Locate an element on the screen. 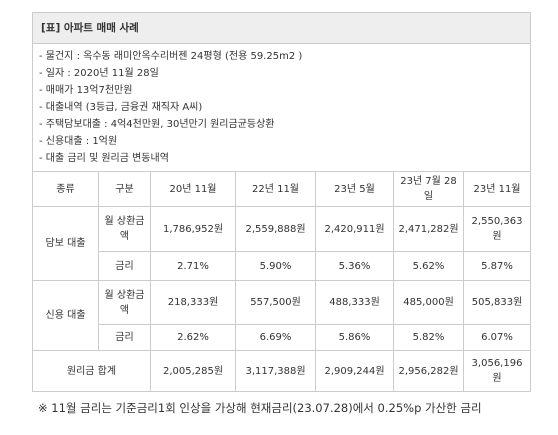 The image size is (558, 435). table-cell: 2,471,282원 is located at coordinates (428, 229).